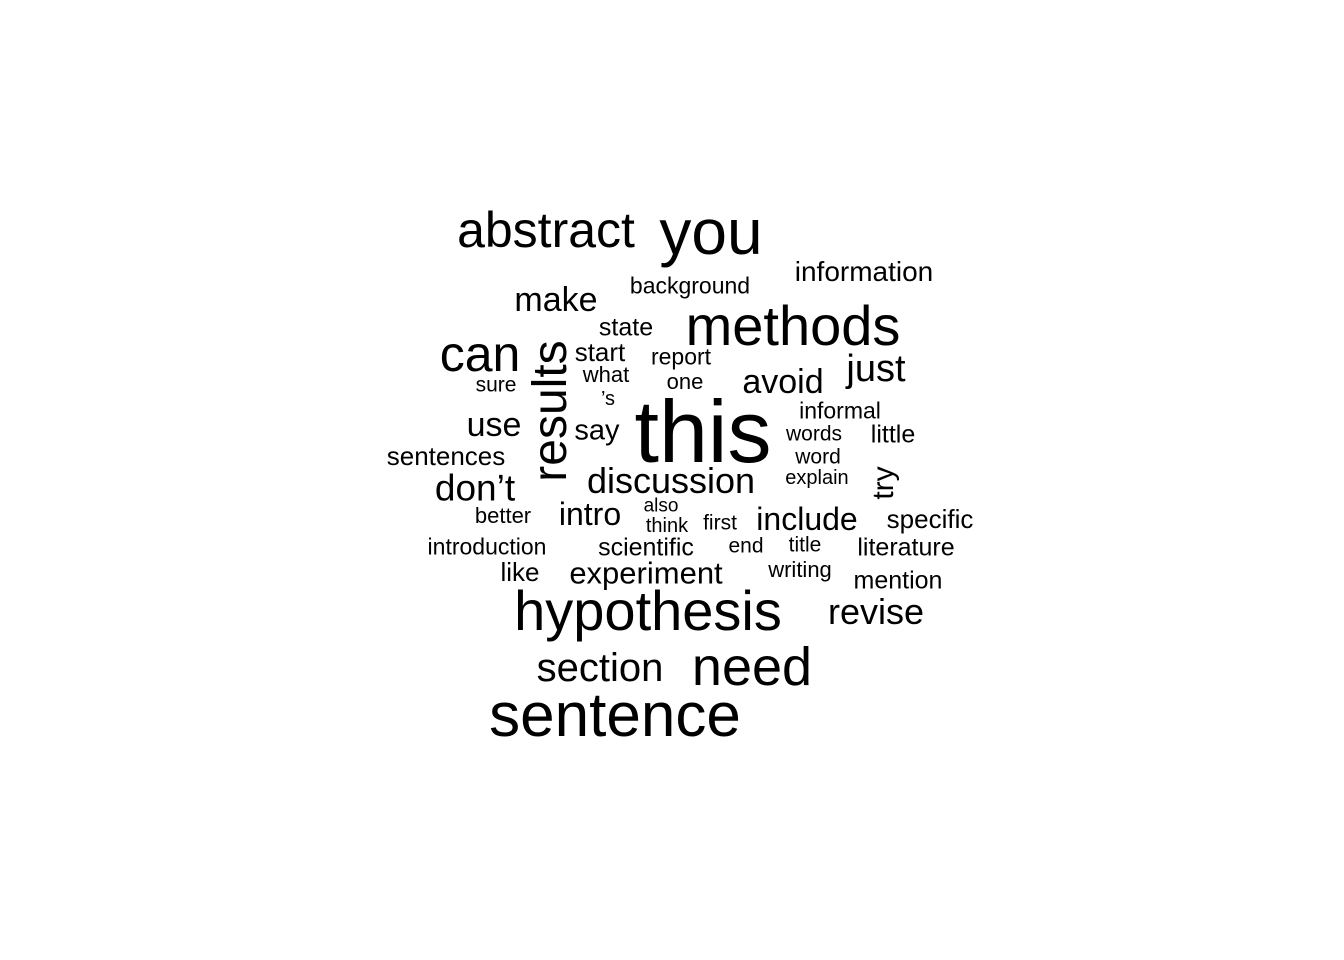 The height and width of the screenshot is (960, 1344). What do you see at coordinates (876, 369) in the screenshot?
I see `word-just: just` at bounding box center [876, 369].